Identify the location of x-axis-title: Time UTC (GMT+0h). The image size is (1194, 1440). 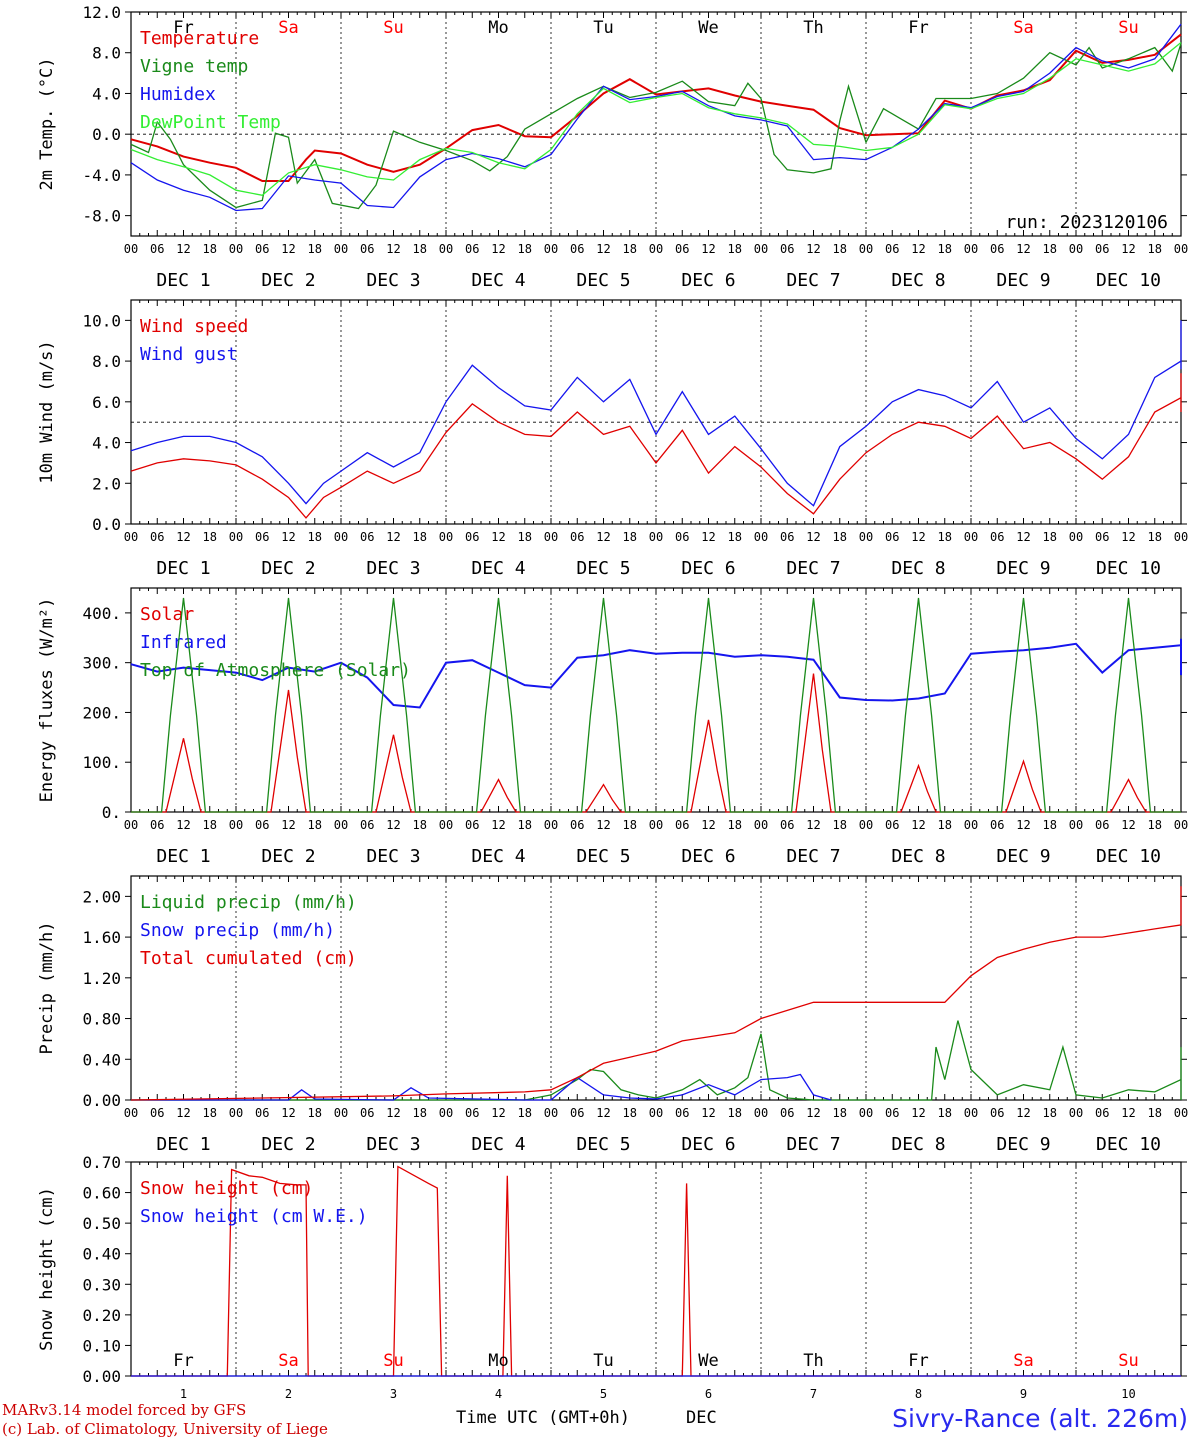
(543, 1418).